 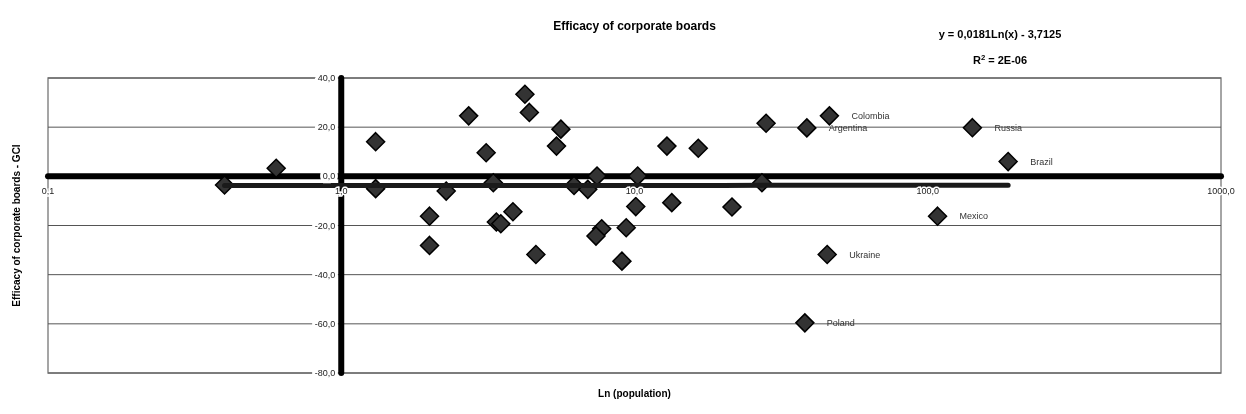 I want to click on text: R$^{2}$ = 2E-06, so click(x=1000, y=59).